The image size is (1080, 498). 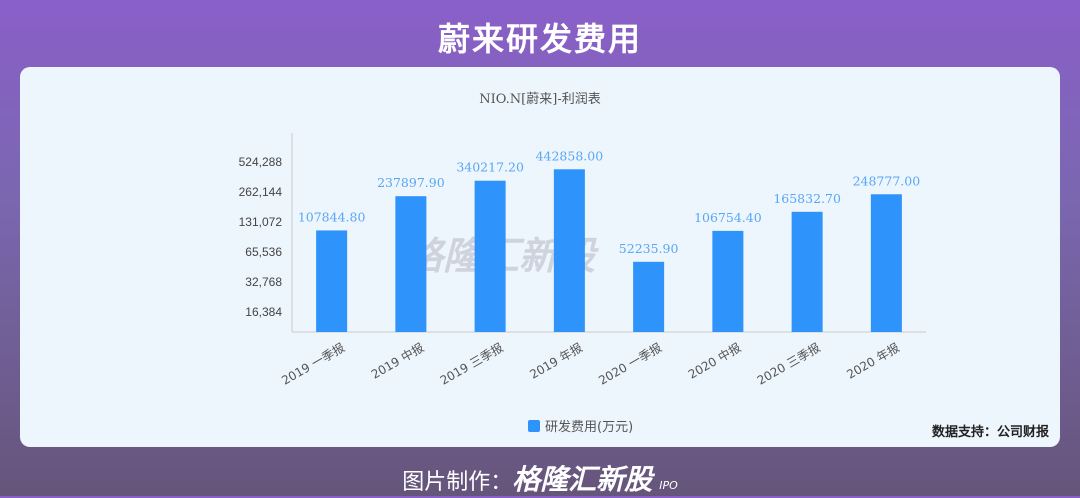 I want to click on footer: 图片制作：格隆汇新股 IPO, so click(x=540, y=478).